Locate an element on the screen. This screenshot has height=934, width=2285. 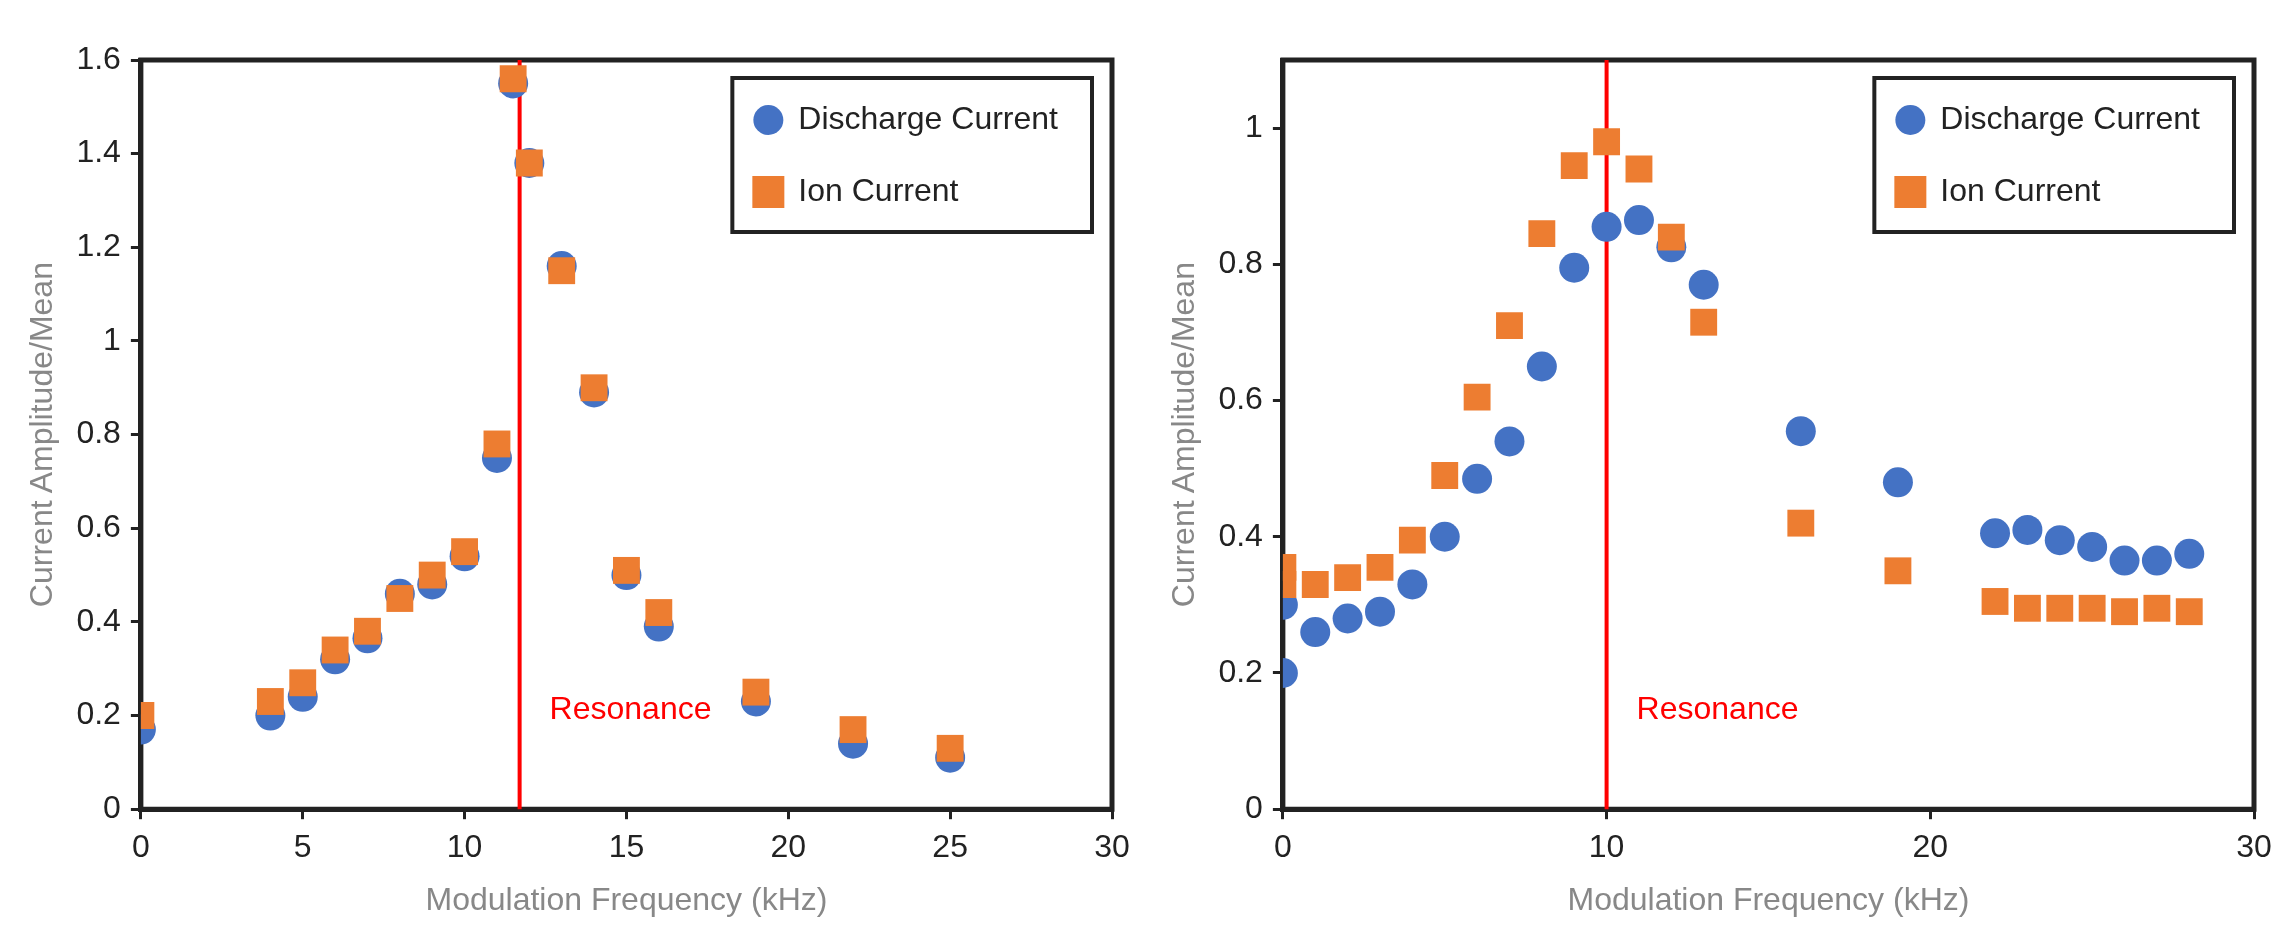
y-tick-label: 1.4 is located at coordinates (98, 151).